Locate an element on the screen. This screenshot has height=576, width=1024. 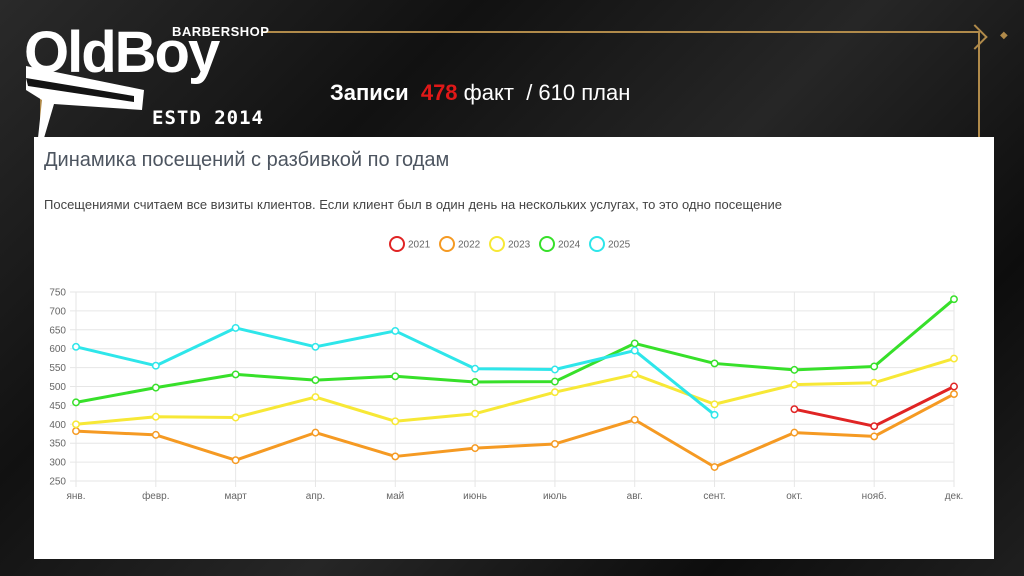
bookings-summary: Записи 478 факт / 610 план is located at coordinates (480, 93).